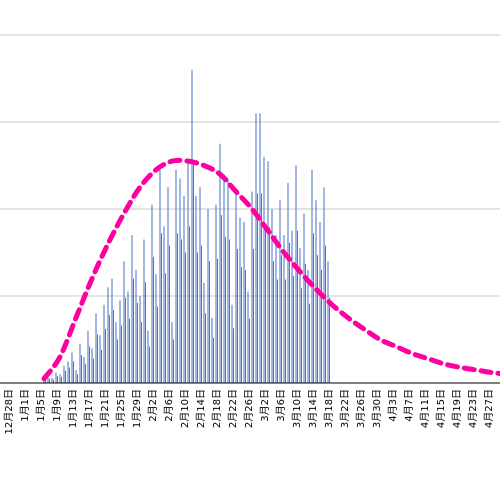 This screenshot has width=500, height=500. I want to click on x-tick-label: 1月13日, so click(73, 408).